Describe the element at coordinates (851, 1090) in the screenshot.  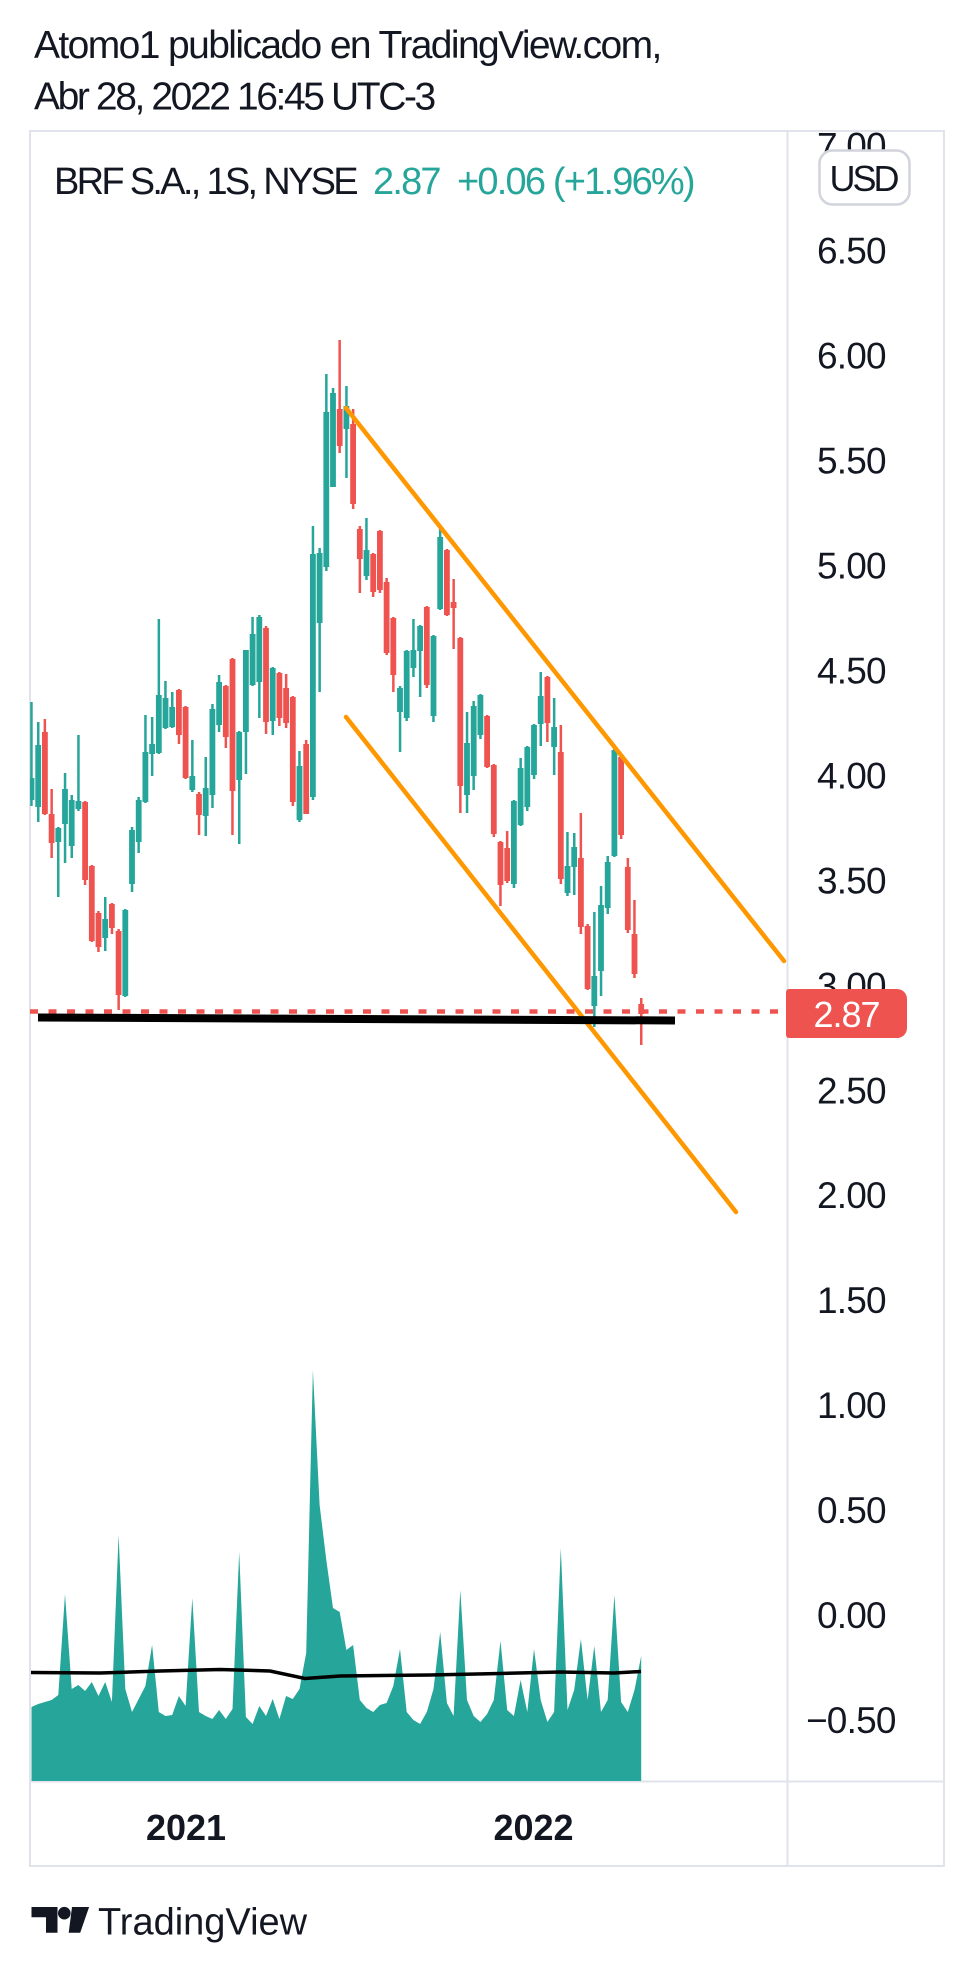
I see `svg-text: 2.50` at that location.